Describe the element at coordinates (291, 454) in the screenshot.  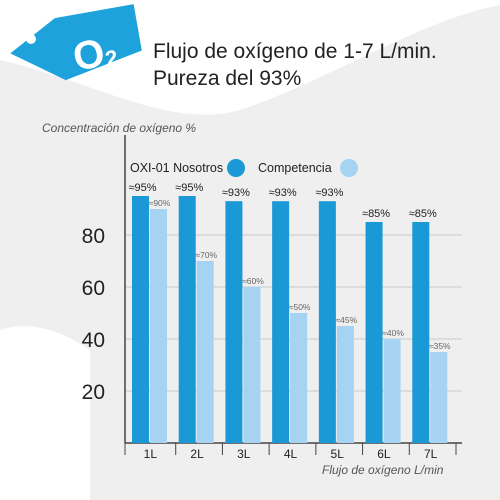
I see `x-tick-label: 4L` at that location.